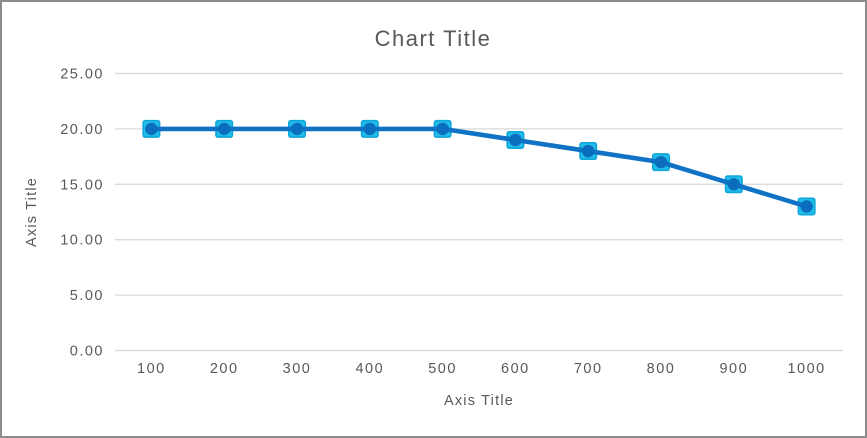 This screenshot has width=867, height=438. I want to click on x-tick-label: 700, so click(588, 369).